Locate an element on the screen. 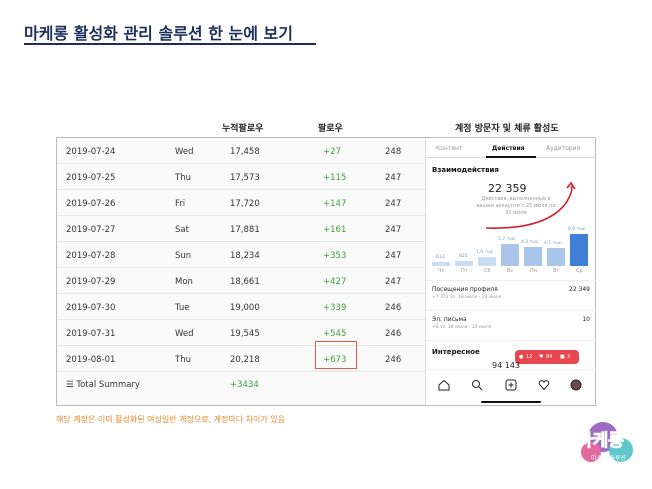 The width and height of the screenshot is (652, 489). day-label: Вт is located at coordinates (556, 271).